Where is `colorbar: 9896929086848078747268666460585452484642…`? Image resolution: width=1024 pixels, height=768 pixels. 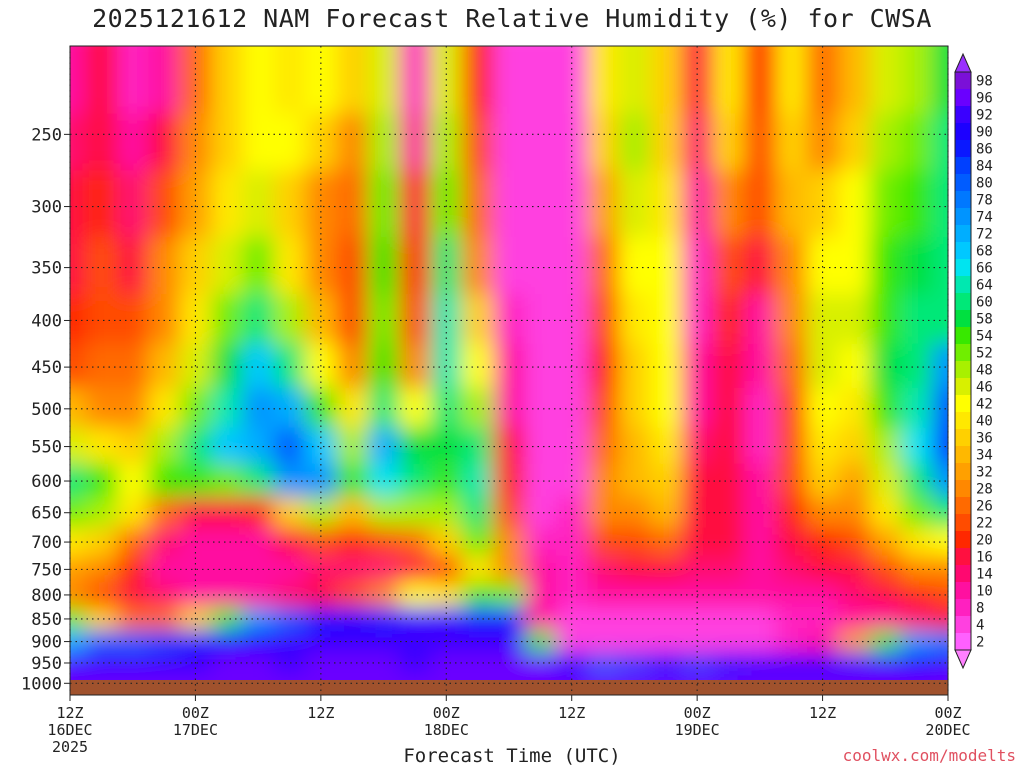 colorbar: 9896929086848078747268666460585452484642… is located at coordinates (973, 361).